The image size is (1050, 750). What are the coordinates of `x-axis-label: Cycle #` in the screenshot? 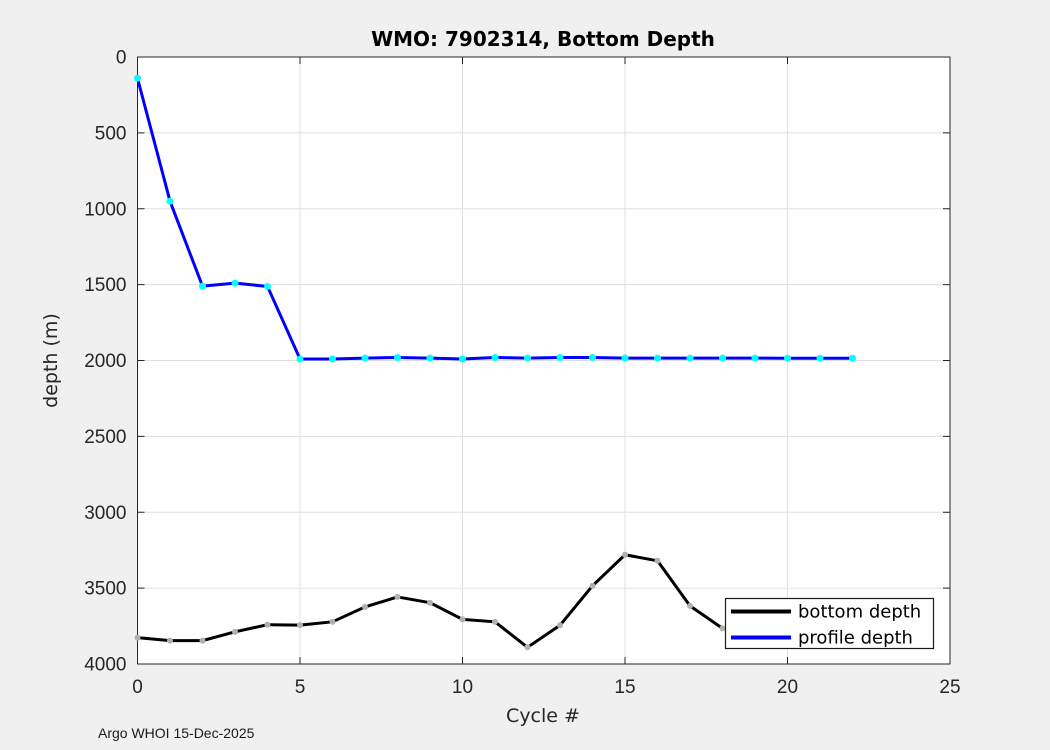 It's located at (543, 716).